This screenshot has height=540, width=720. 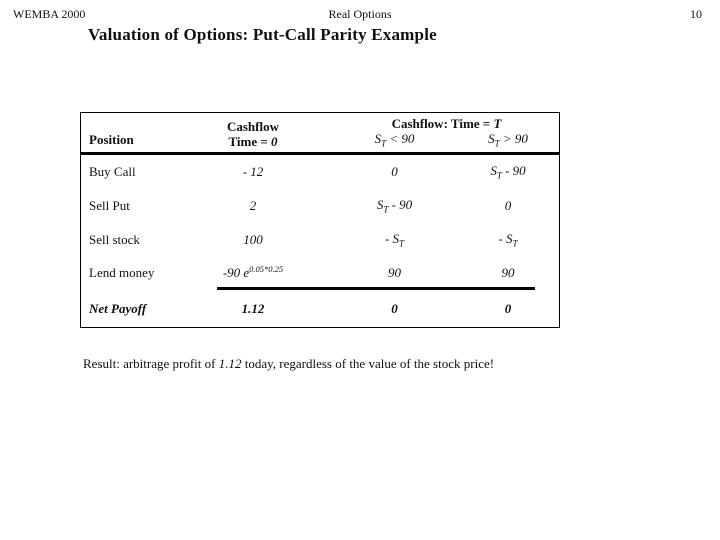 I want to click on table-row-net-payoff: Net Payoff 1.12 0 0, so click(x=320, y=309).